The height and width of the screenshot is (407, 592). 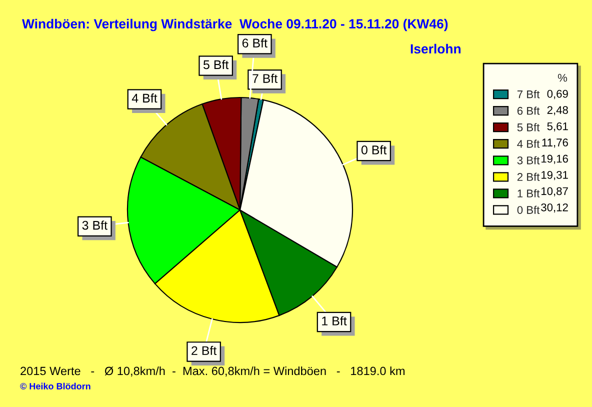 I want to click on legend-label: 7 Bft, so click(x=528, y=94).